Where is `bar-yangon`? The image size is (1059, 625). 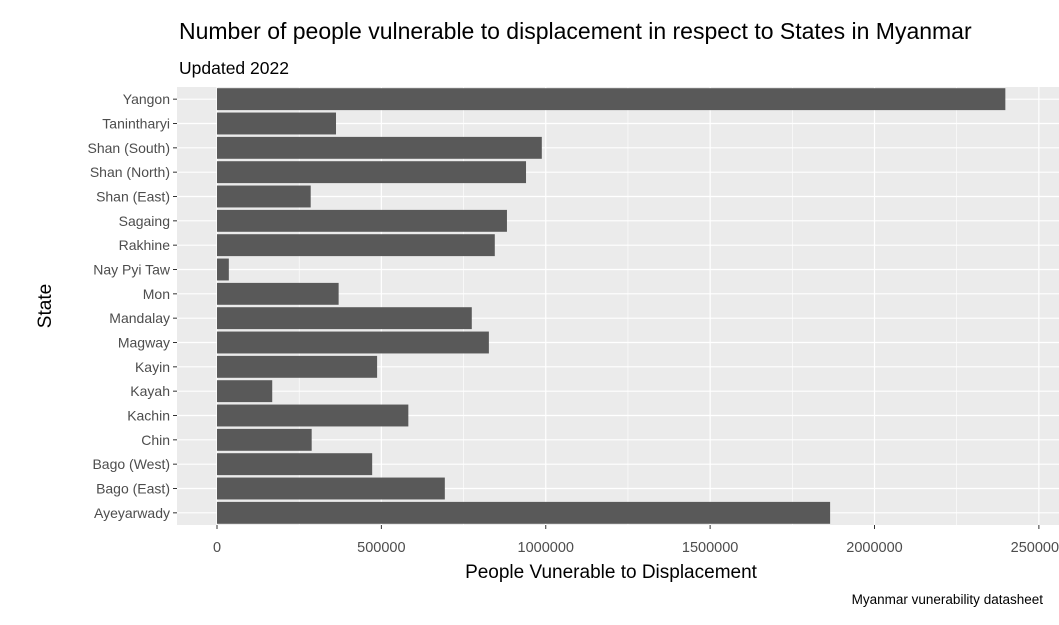
bar-yangon is located at coordinates (611, 99).